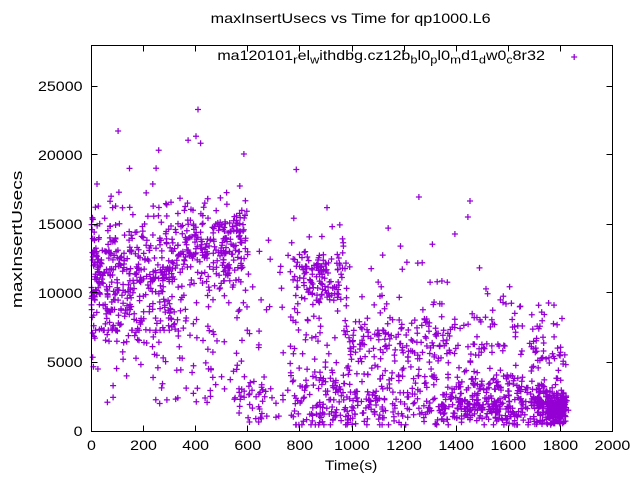  I want to click on svg-text: ithdbg.cz12b, so click(364, 55).